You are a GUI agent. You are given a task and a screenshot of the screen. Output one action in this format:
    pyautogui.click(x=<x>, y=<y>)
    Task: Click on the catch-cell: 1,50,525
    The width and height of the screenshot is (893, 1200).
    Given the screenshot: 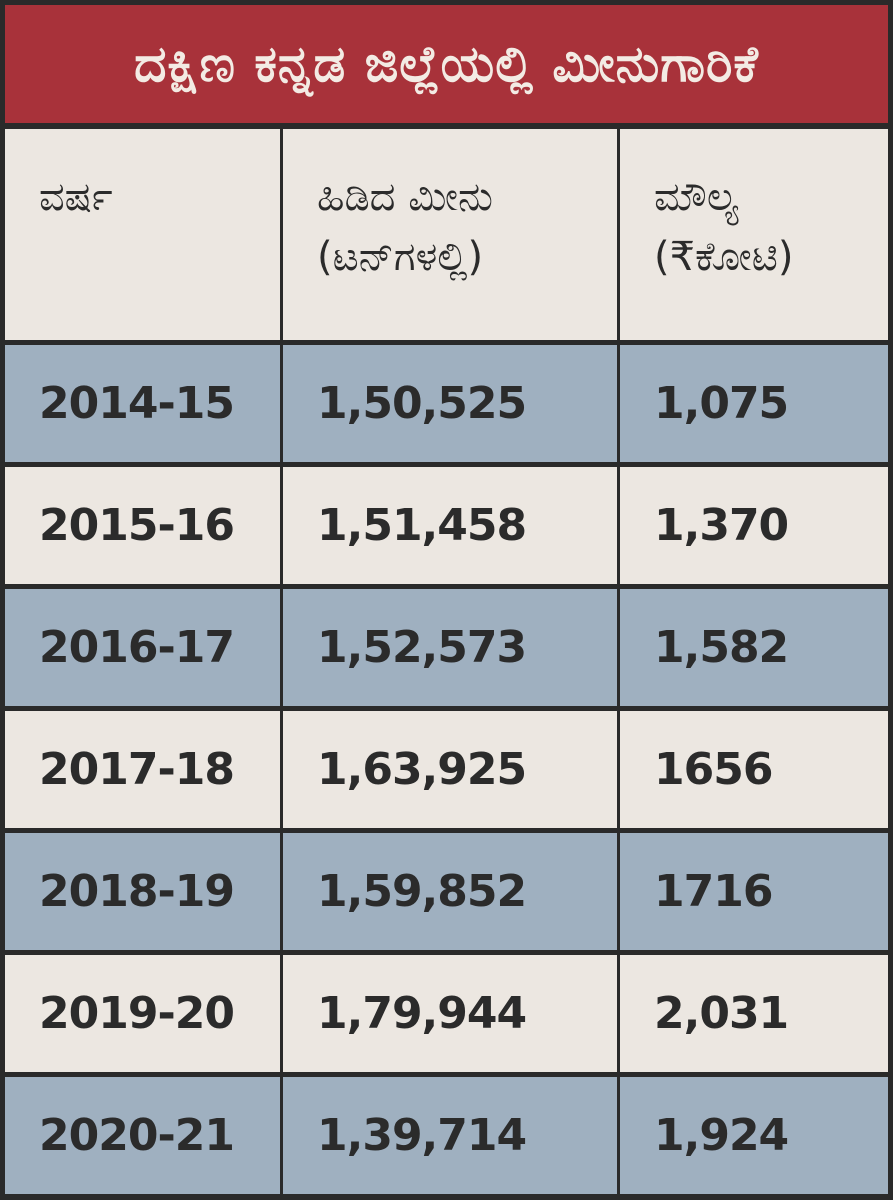 What is the action you would take?
    pyautogui.click(x=450, y=403)
    